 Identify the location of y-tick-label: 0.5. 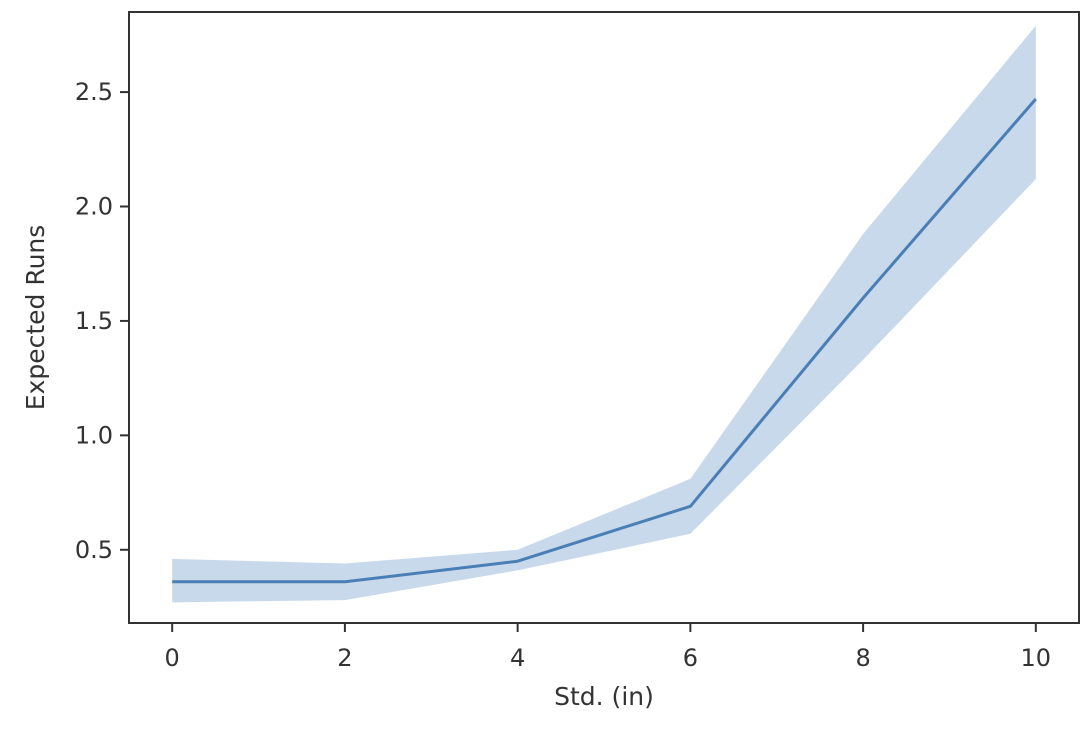
(94, 550).